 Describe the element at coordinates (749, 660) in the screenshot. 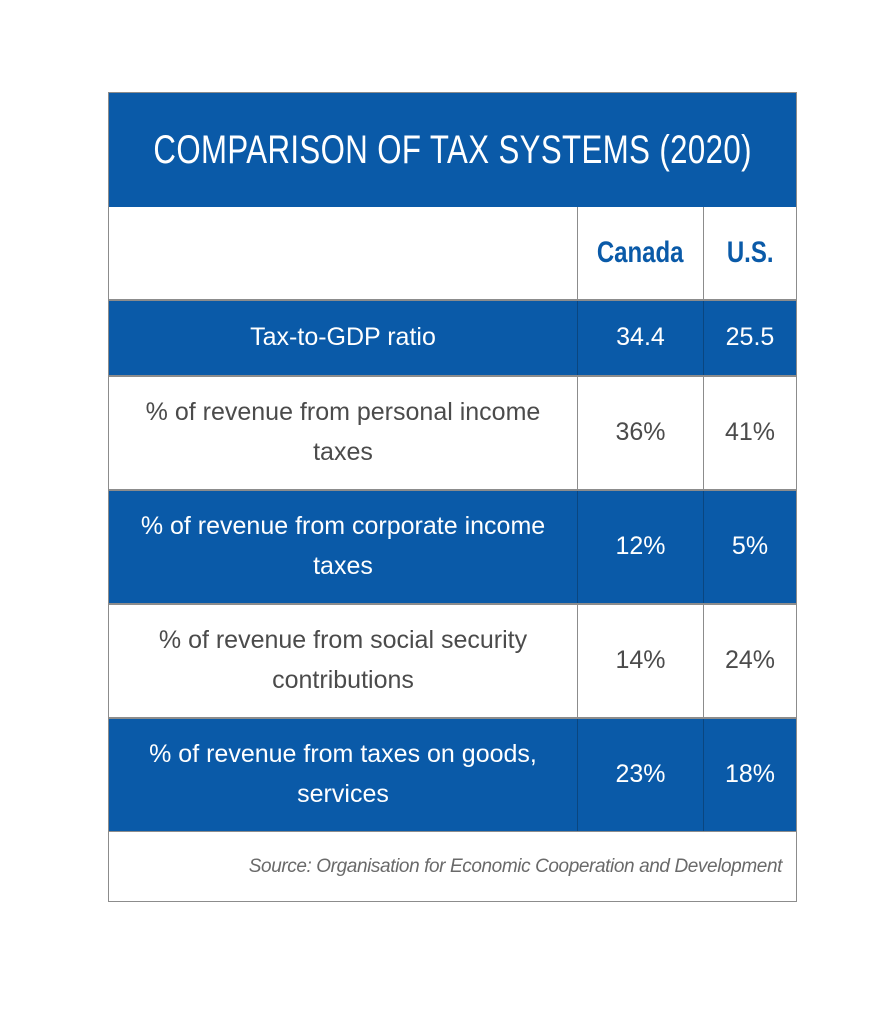

I see `us-value: 24%` at that location.